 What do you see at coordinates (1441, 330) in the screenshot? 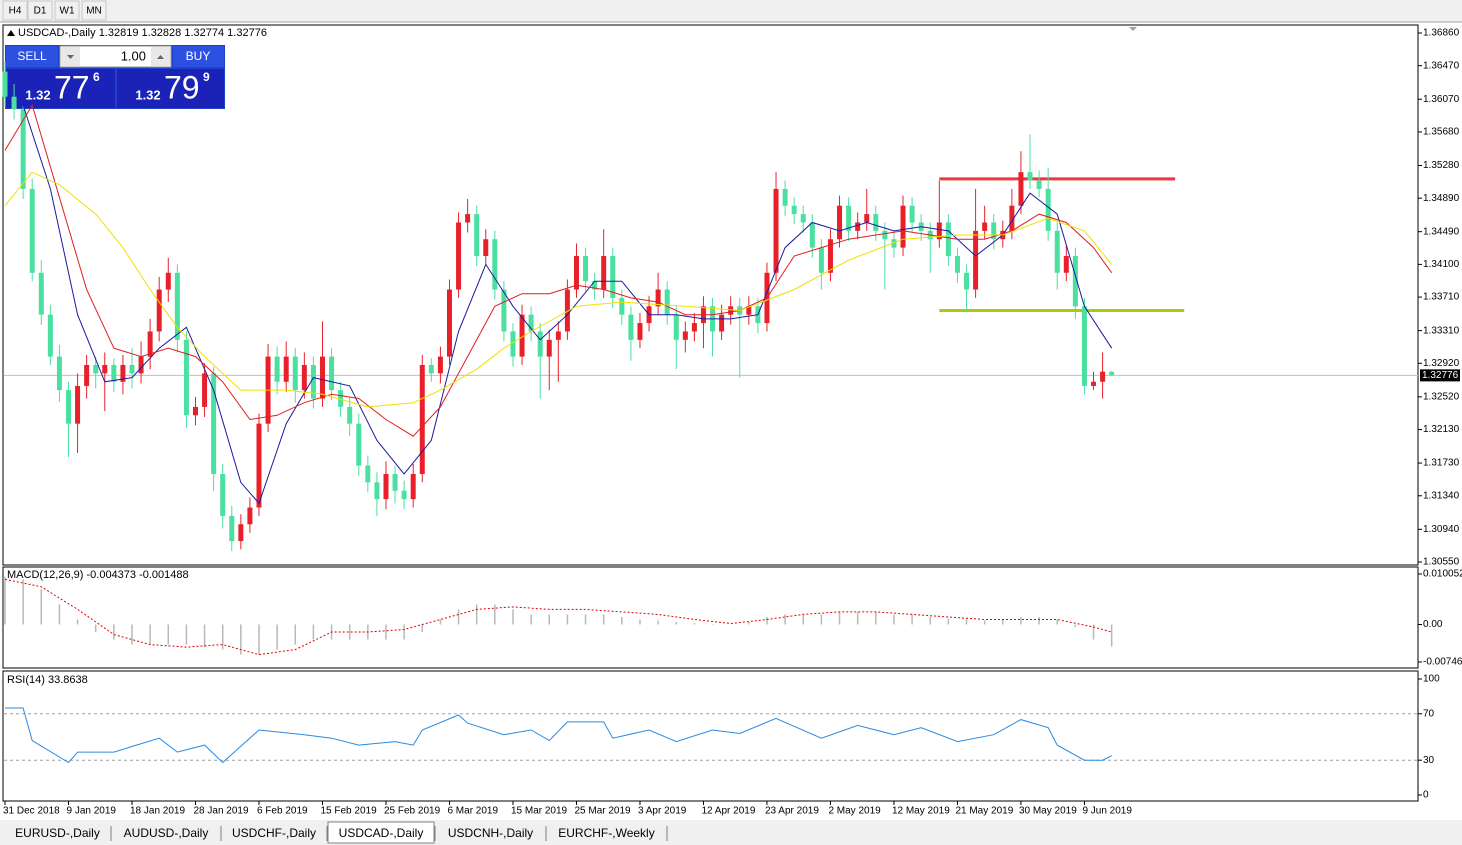
I see `y-tick-label: 1.33310` at bounding box center [1441, 330].